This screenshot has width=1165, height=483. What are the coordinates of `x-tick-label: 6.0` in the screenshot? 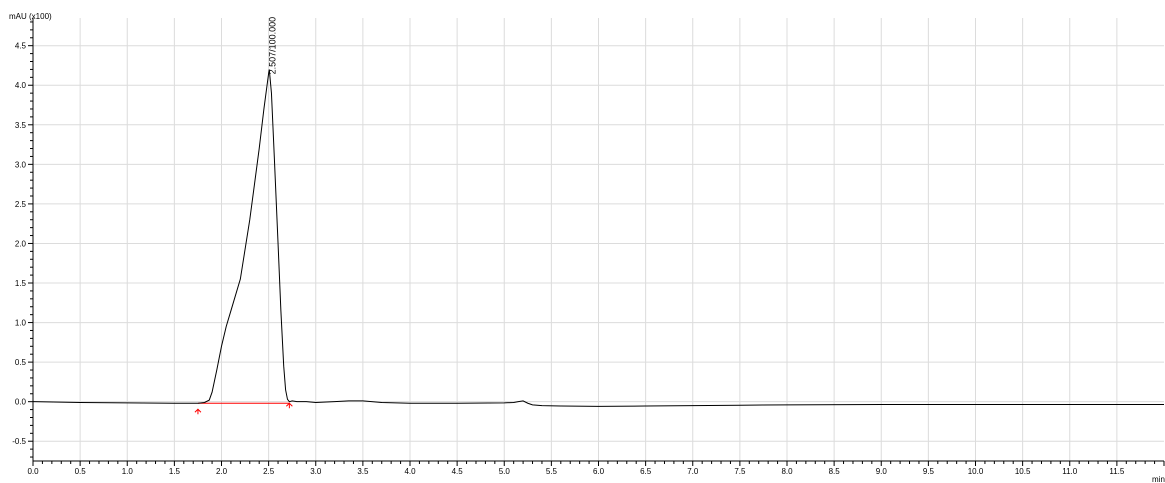 It's located at (599, 471).